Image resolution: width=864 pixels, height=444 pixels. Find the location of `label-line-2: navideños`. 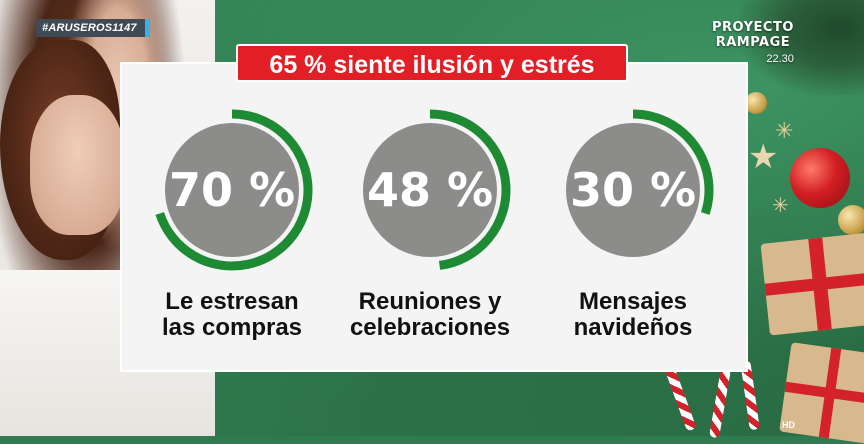

label-line-2: navideños is located at coordinates (633, 327).